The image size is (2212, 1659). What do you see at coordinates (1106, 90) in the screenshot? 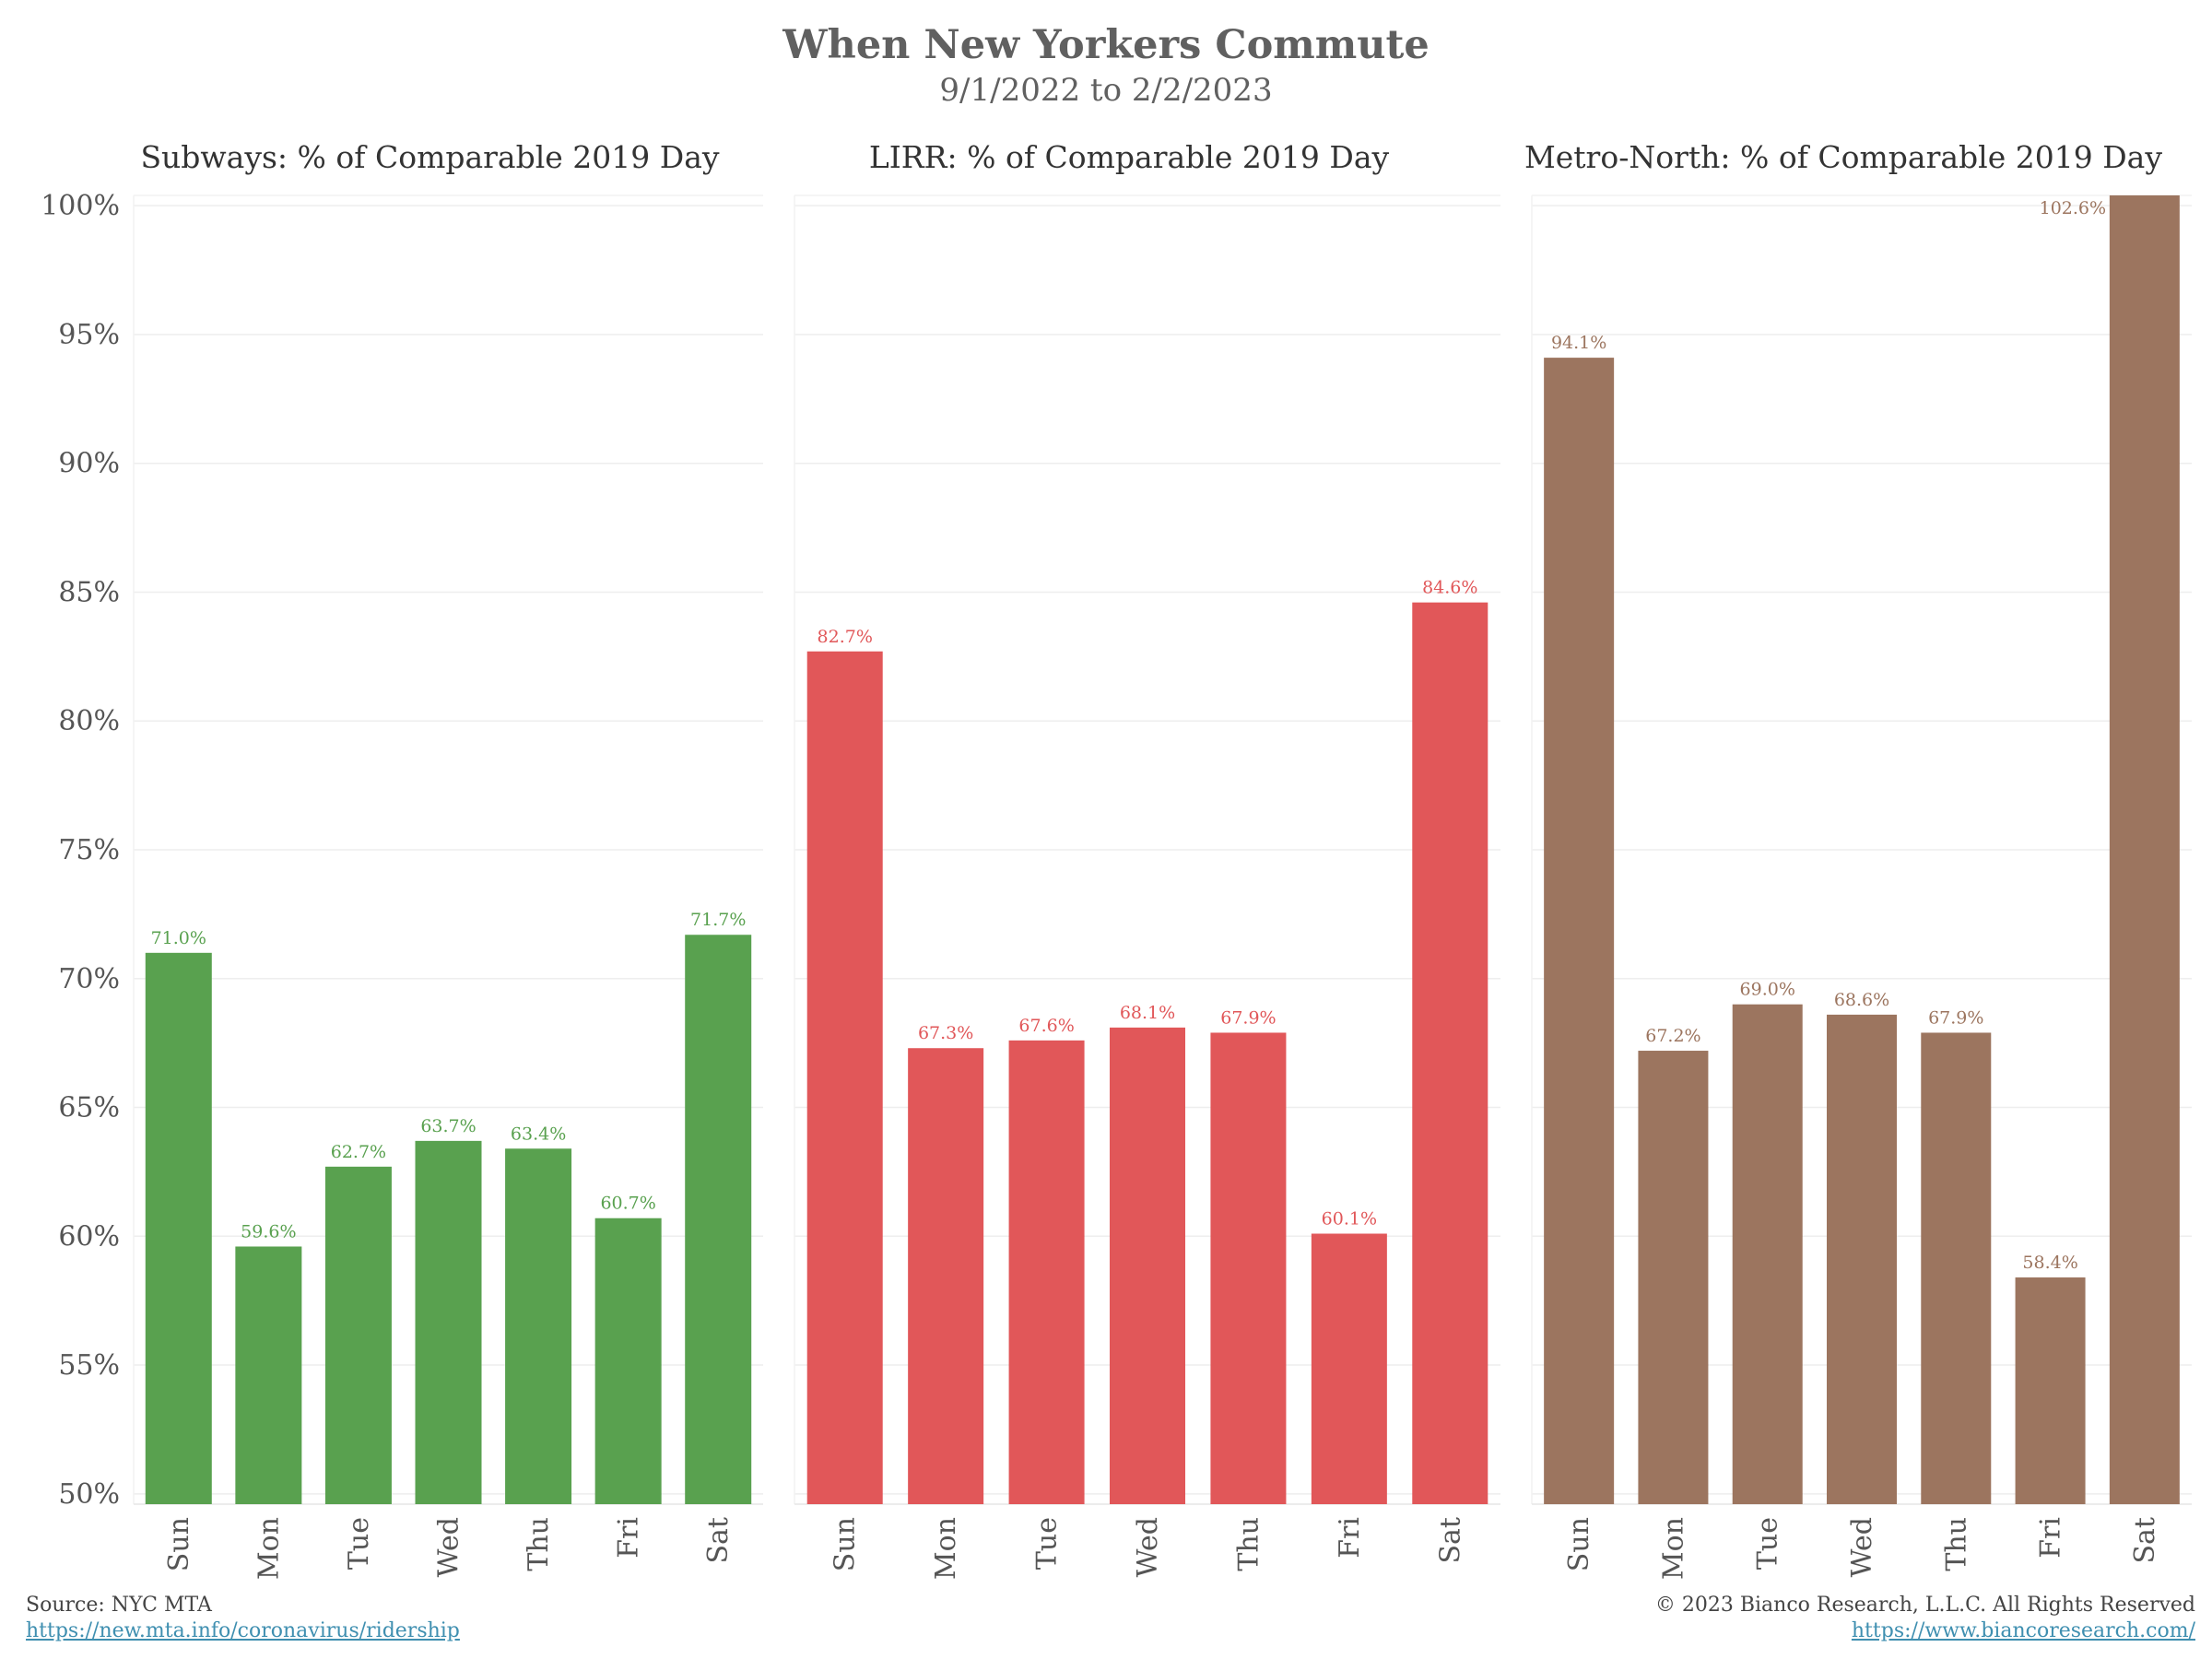
I see `chart-subtitle: 9/1/2022 to 2/2/2023` at bounding box center [1106, 90].